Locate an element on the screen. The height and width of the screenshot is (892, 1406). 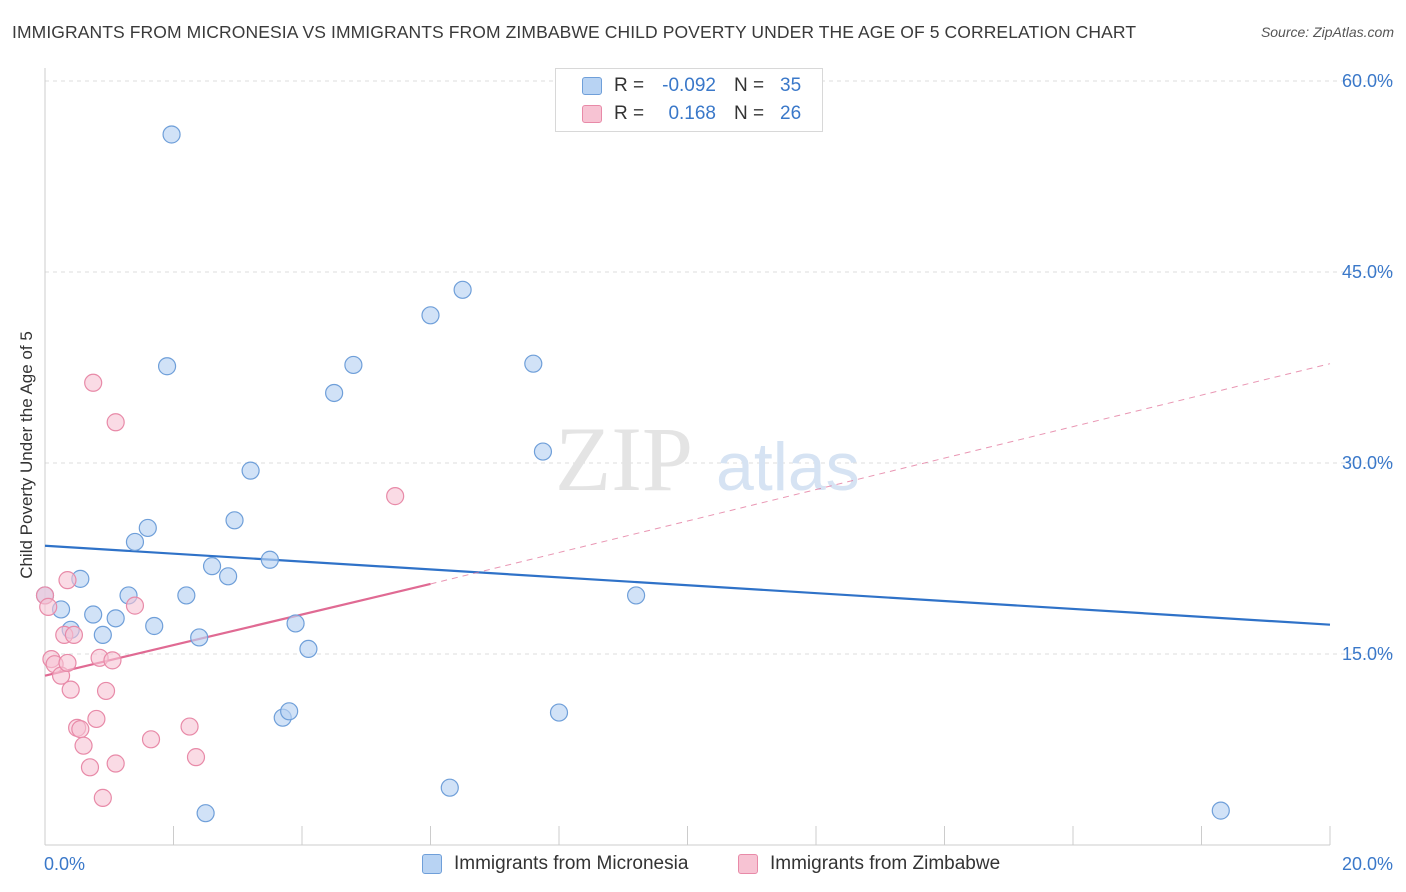
micronesia-legend-label: Immigrants from Micronesia is located at coordinates (571, 863).